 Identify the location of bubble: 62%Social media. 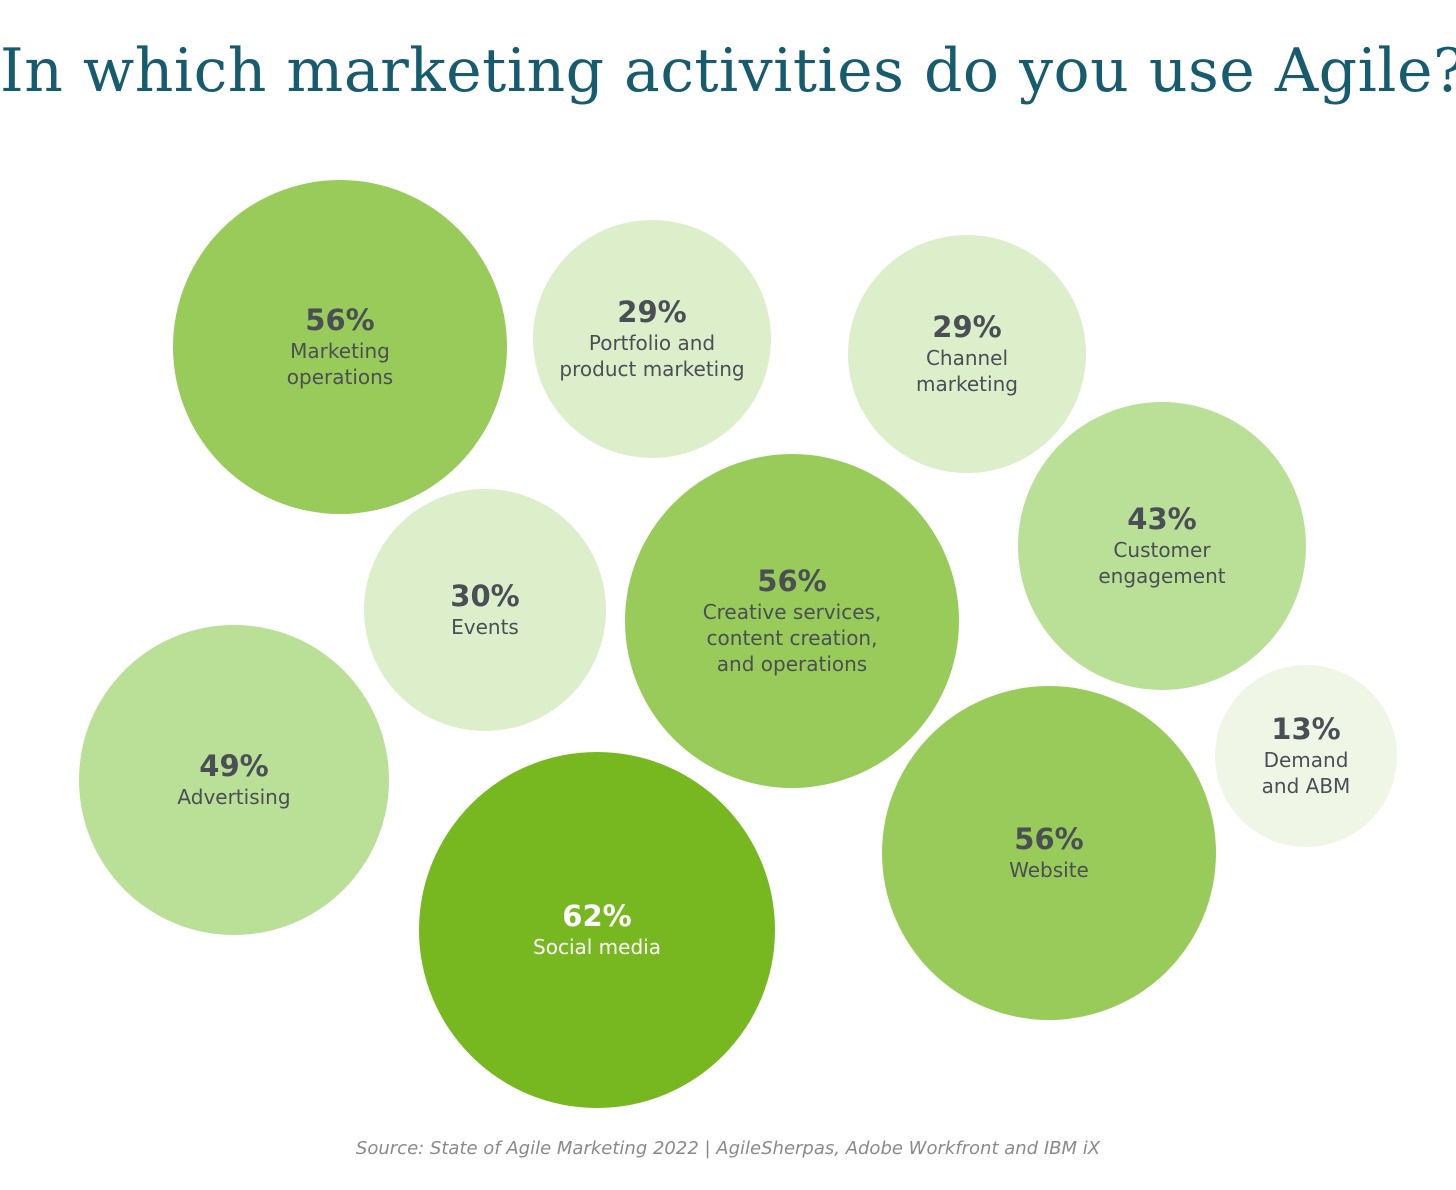
(597, 930).